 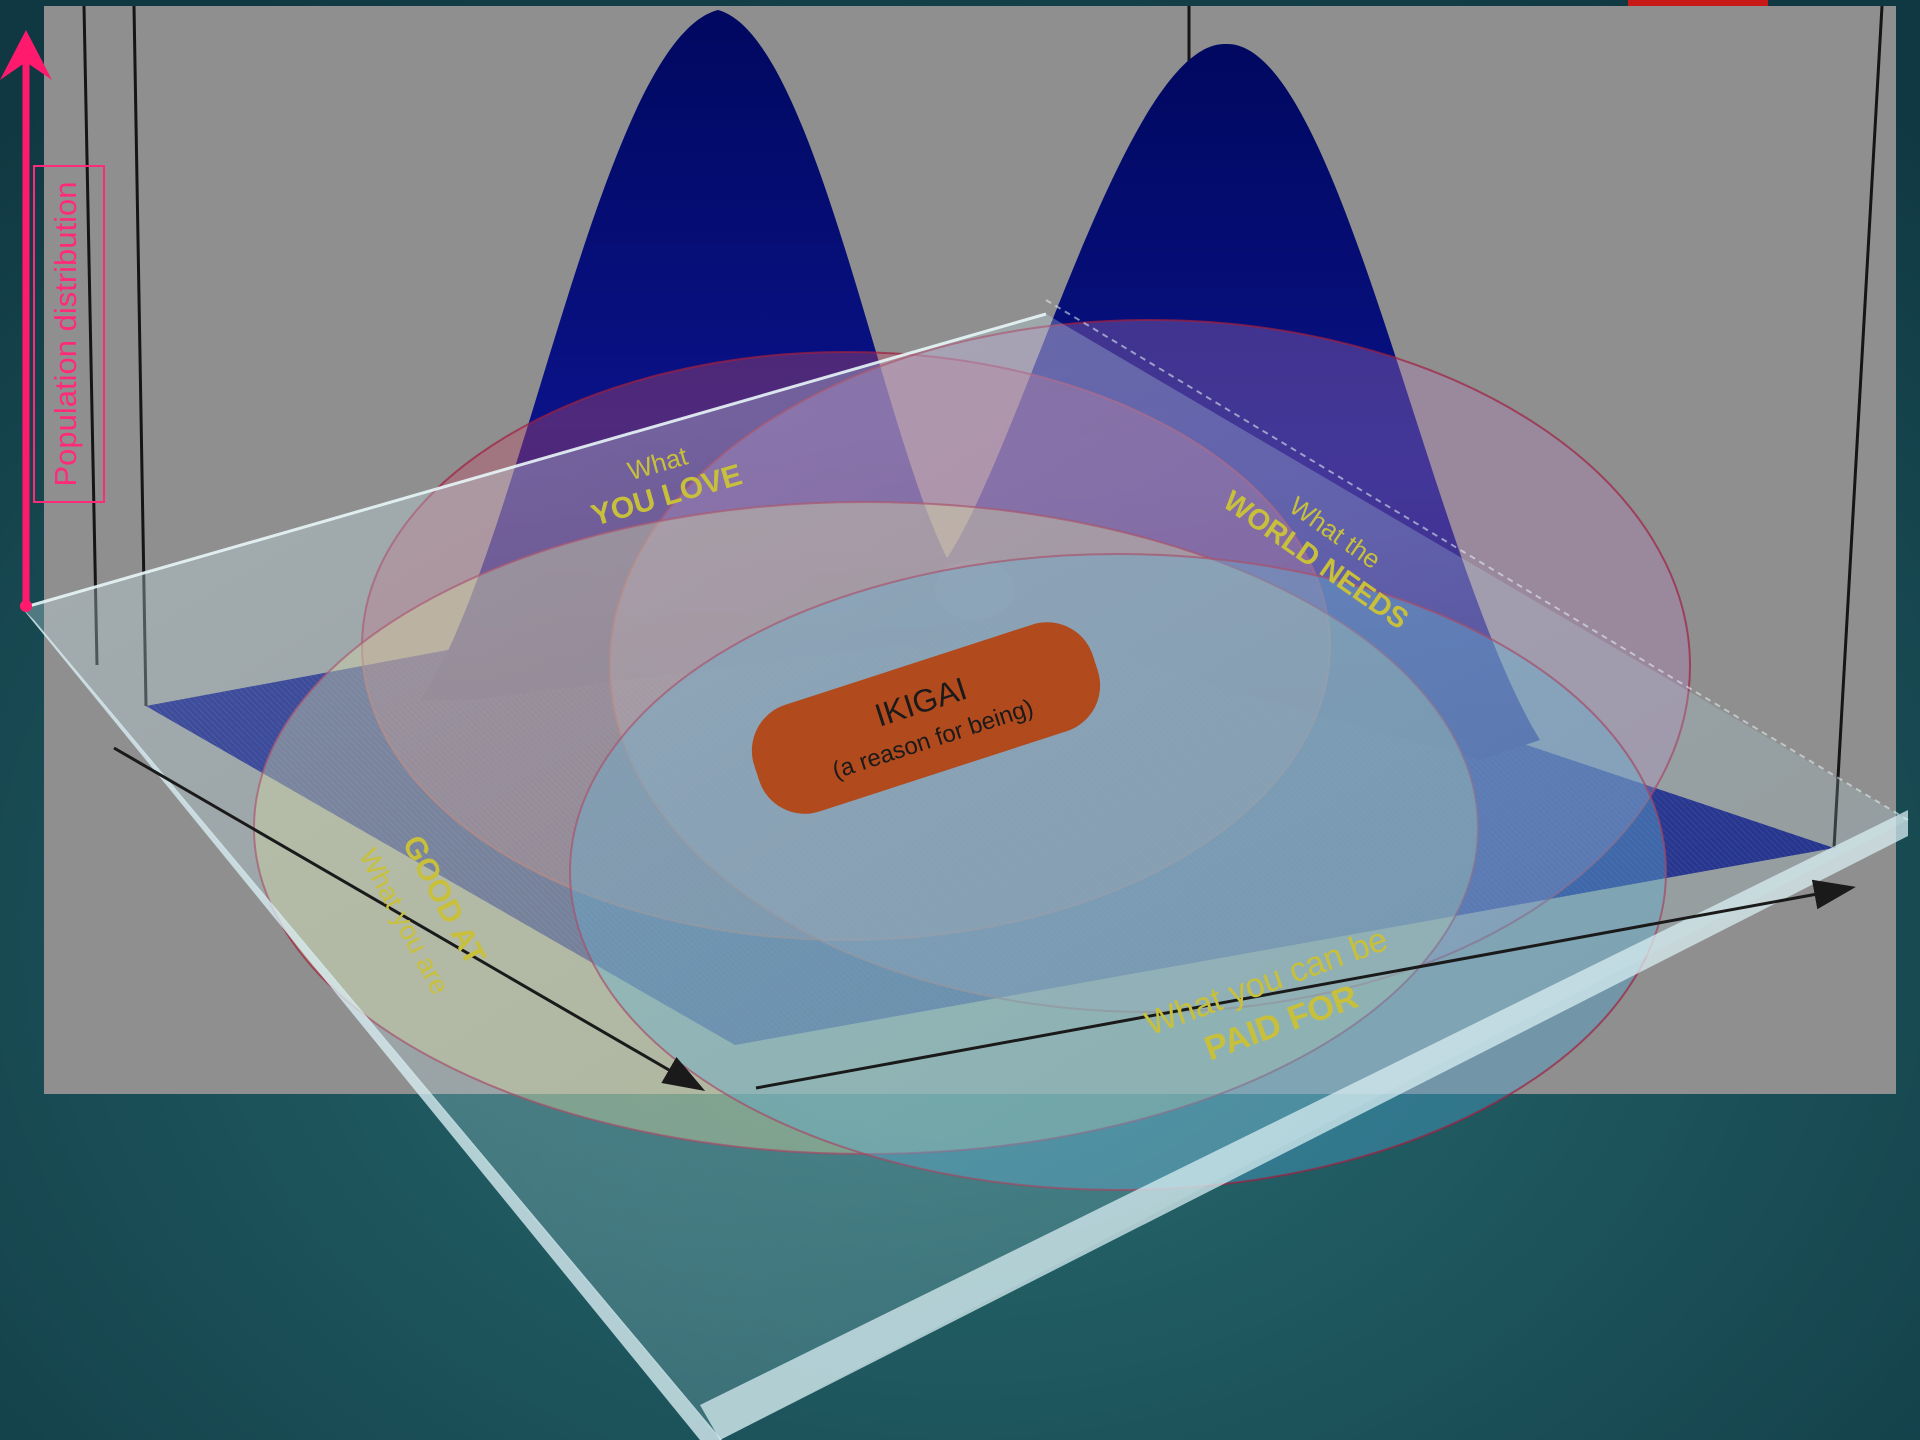 I want to click on ikigai-badge: IKIGAI (a reason for being), so click(x=926, y=718).